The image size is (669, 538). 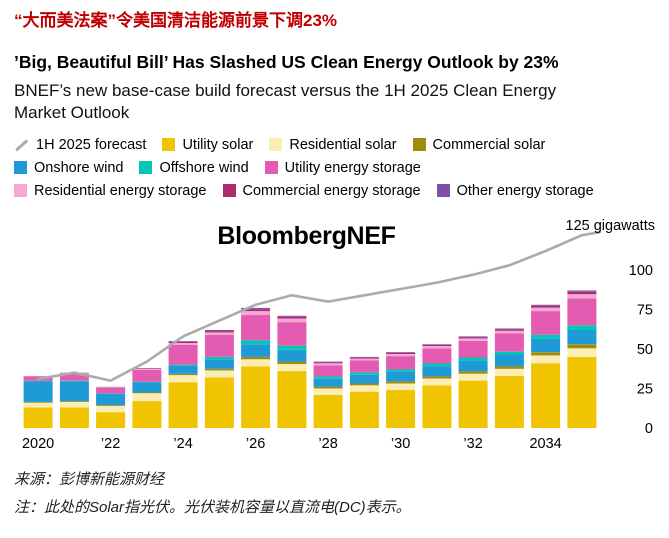 I want to click on legend-label: Offshore wind, so click(x=204, y=167).